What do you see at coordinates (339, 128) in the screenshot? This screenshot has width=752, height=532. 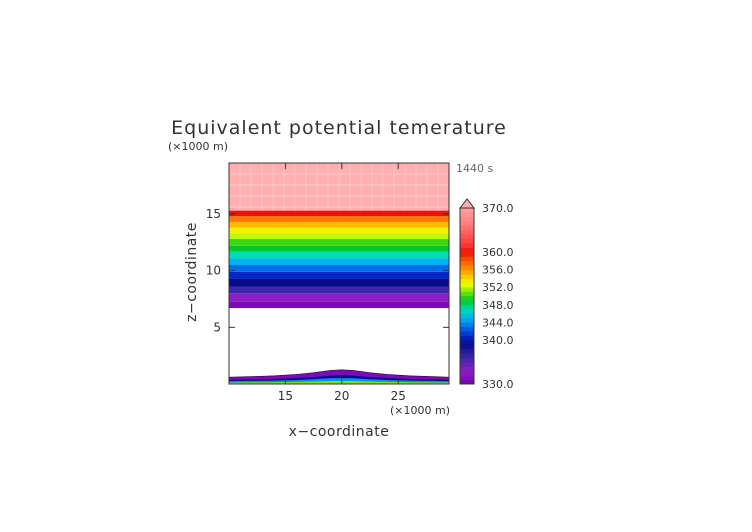 I see `chart-title: Equivalent potential temerature` at bounding box center [339, 128].